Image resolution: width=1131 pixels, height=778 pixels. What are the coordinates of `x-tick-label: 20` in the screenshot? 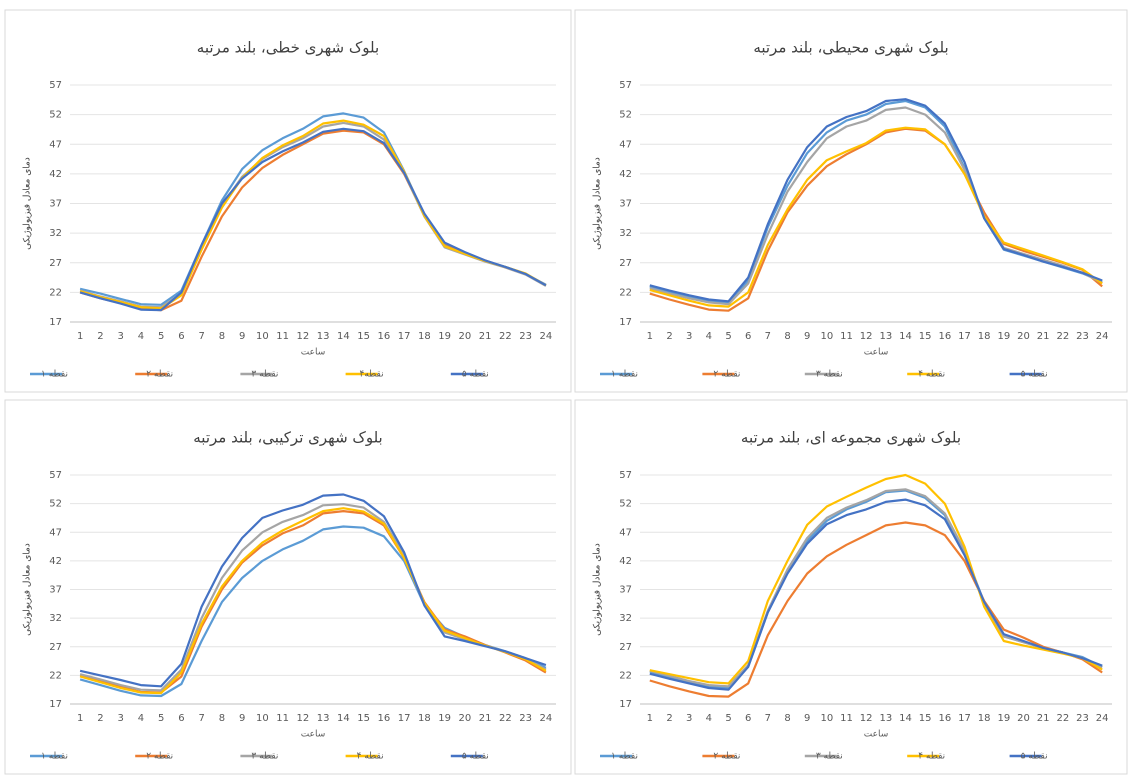 It's located at (465, 718).